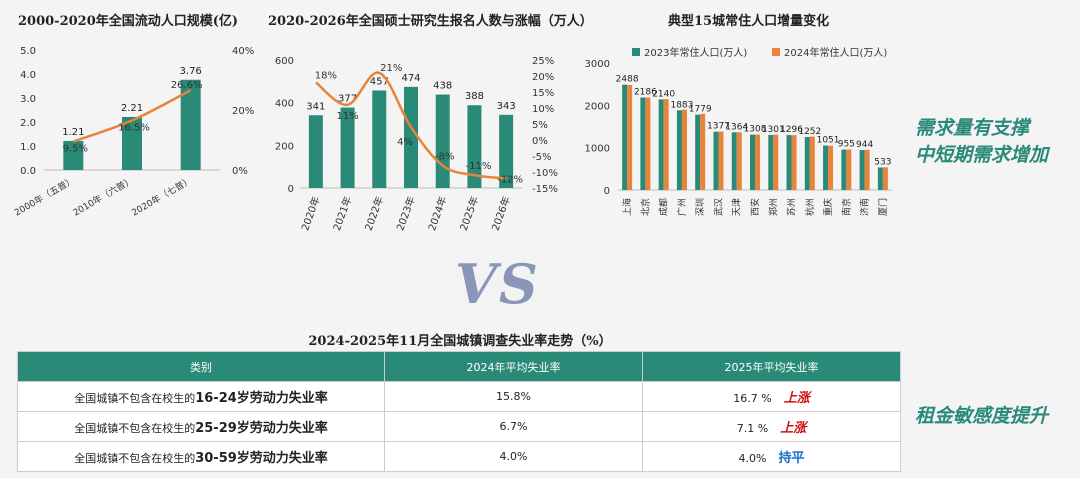  What do you see at coordinates (771, 396) in the screenshot?
I see `row-2025-cell: 16.7 % 上涨` at bounding box center [771, 396].